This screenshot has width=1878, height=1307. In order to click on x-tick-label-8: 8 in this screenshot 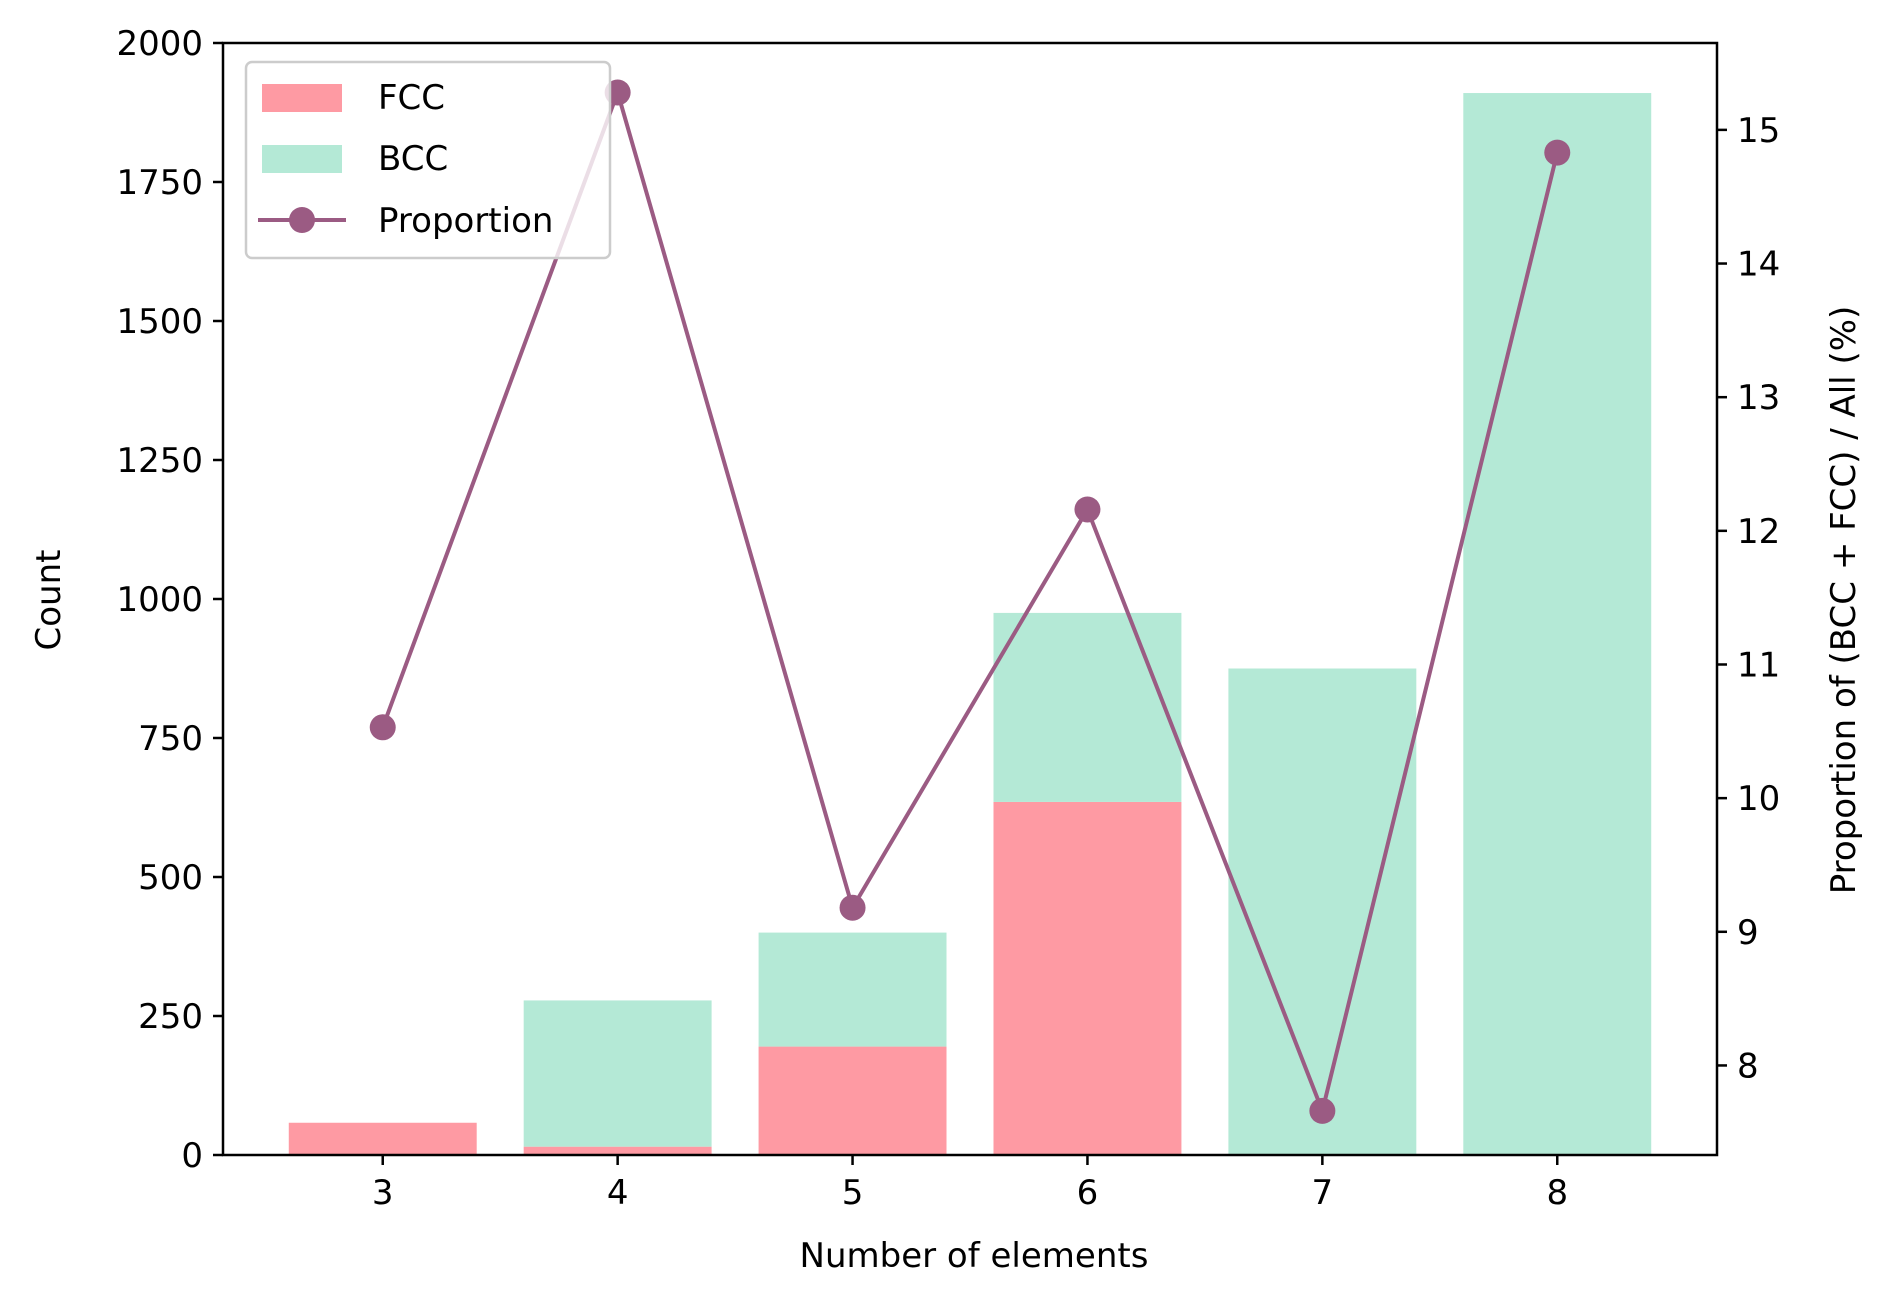, I will do `click(1557, 1193)`.